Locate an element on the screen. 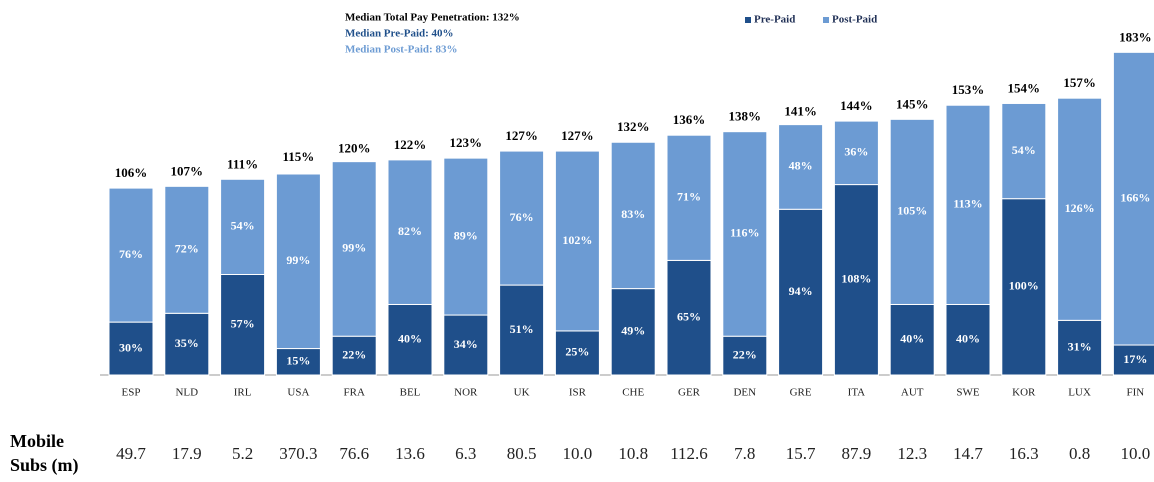  x-tick-label: ESP is located at coordinates (131, 393).